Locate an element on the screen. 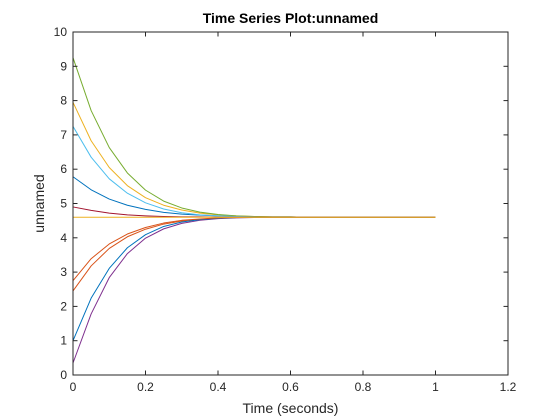  y-tick-label: 3 is located at coordinates (63, 272).